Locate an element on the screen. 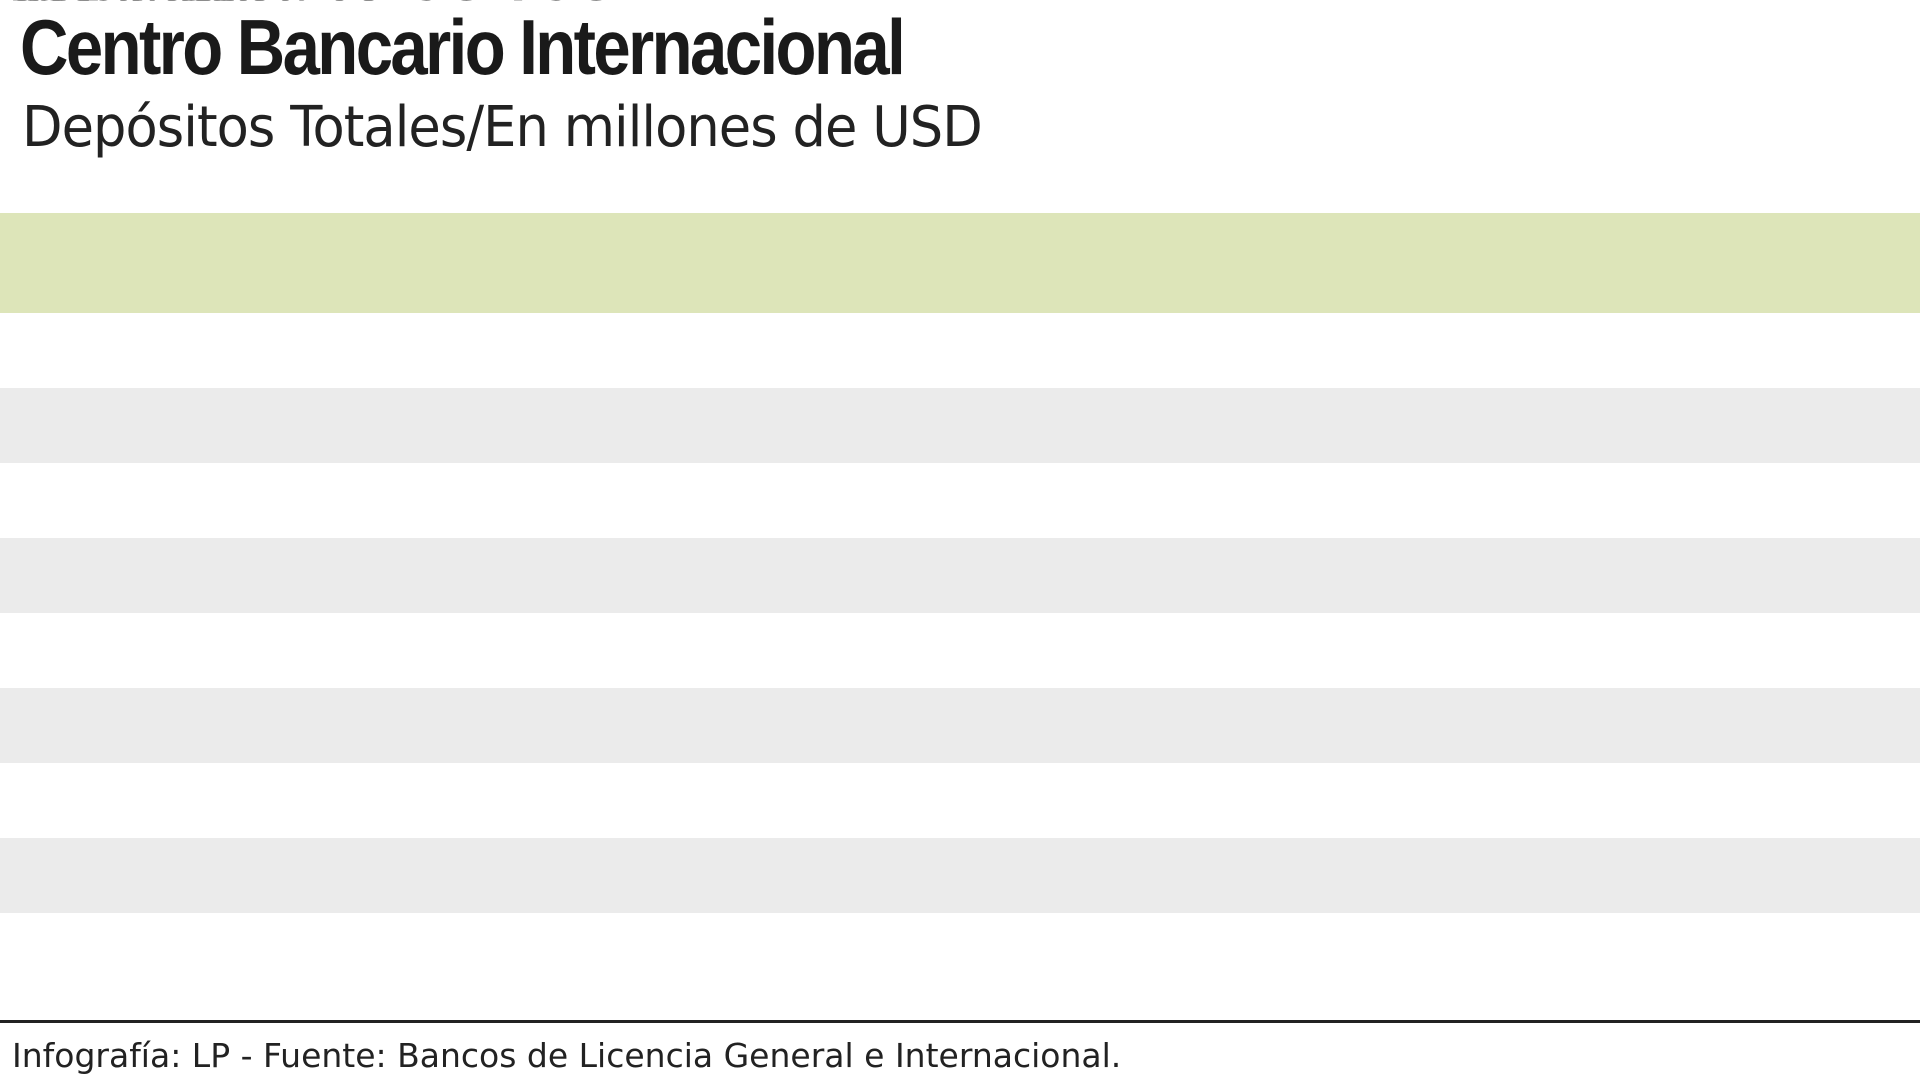 Image resolution: width=1920 pixels, height=1080 pixels. header-3-line2: ABSOLUTA is located at coordinates (55, 4).